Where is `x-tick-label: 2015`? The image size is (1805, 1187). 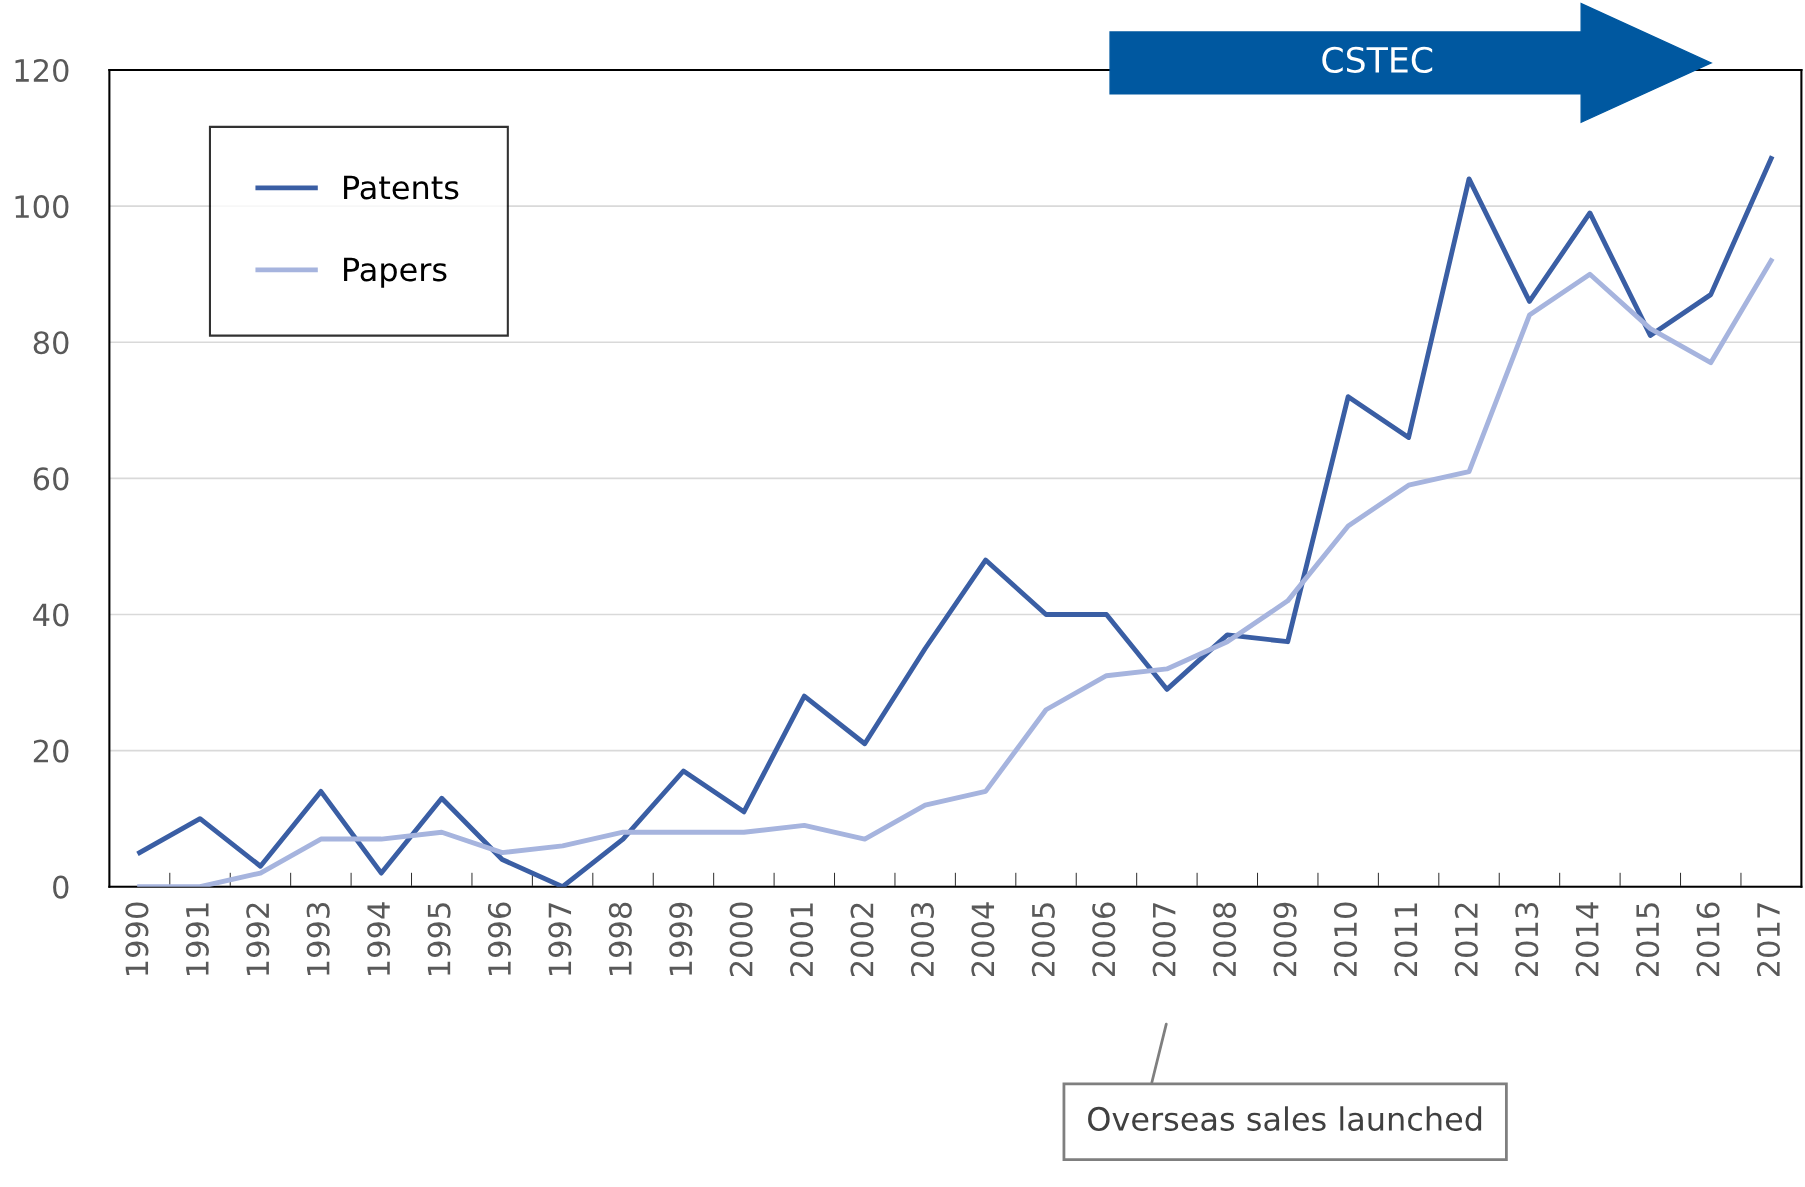
x-tick-label: 2015 is located at coordinates (1648, 940).